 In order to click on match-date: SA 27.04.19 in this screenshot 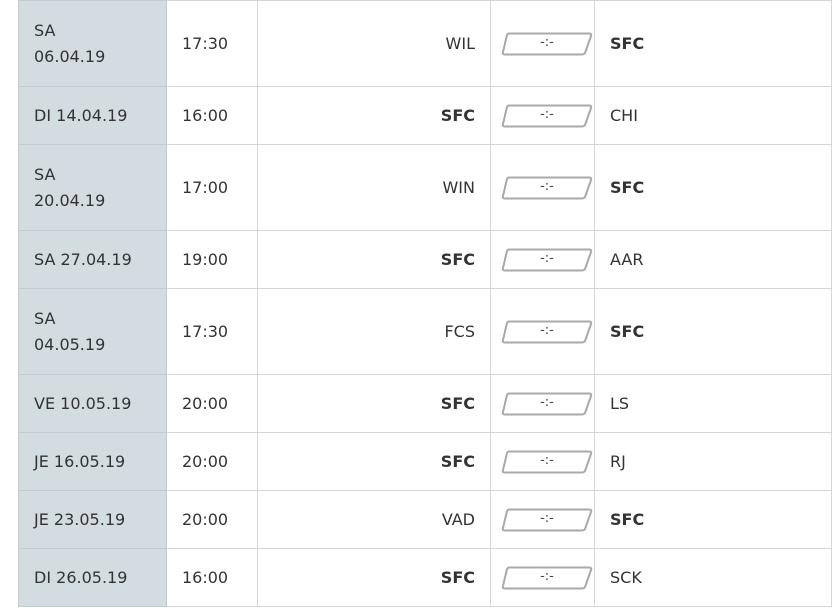, I will do `click(92, 259)`.